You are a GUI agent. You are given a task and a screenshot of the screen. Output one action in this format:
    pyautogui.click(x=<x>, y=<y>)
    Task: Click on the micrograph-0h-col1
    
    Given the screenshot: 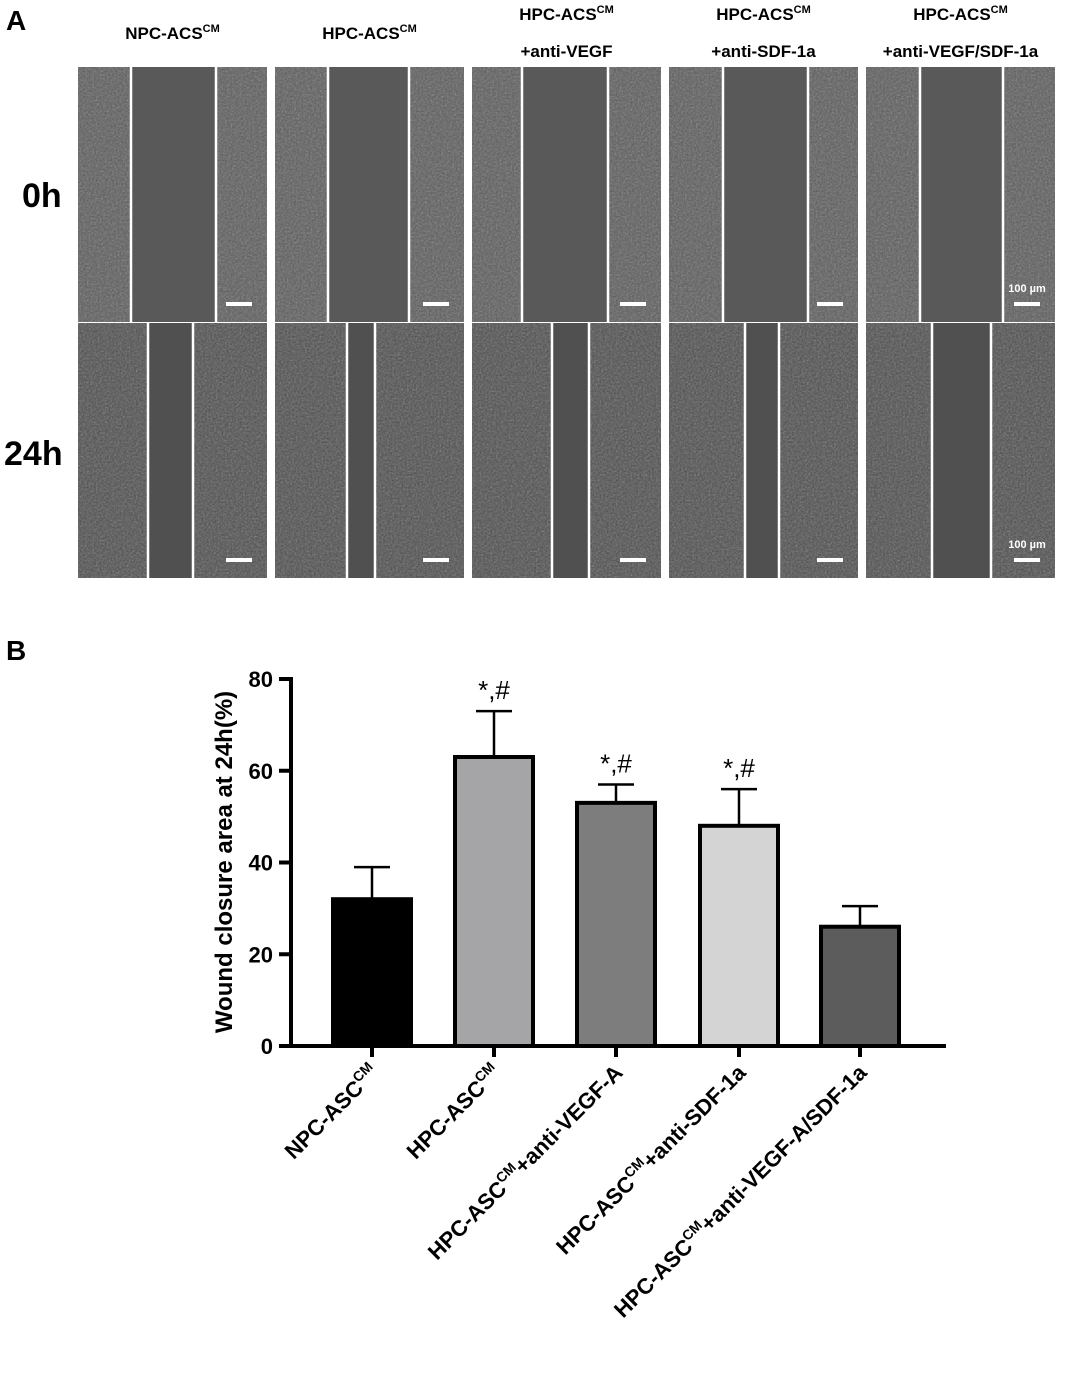 What is the action you would take?
    pyautogui.click(x=172, y=194)
    